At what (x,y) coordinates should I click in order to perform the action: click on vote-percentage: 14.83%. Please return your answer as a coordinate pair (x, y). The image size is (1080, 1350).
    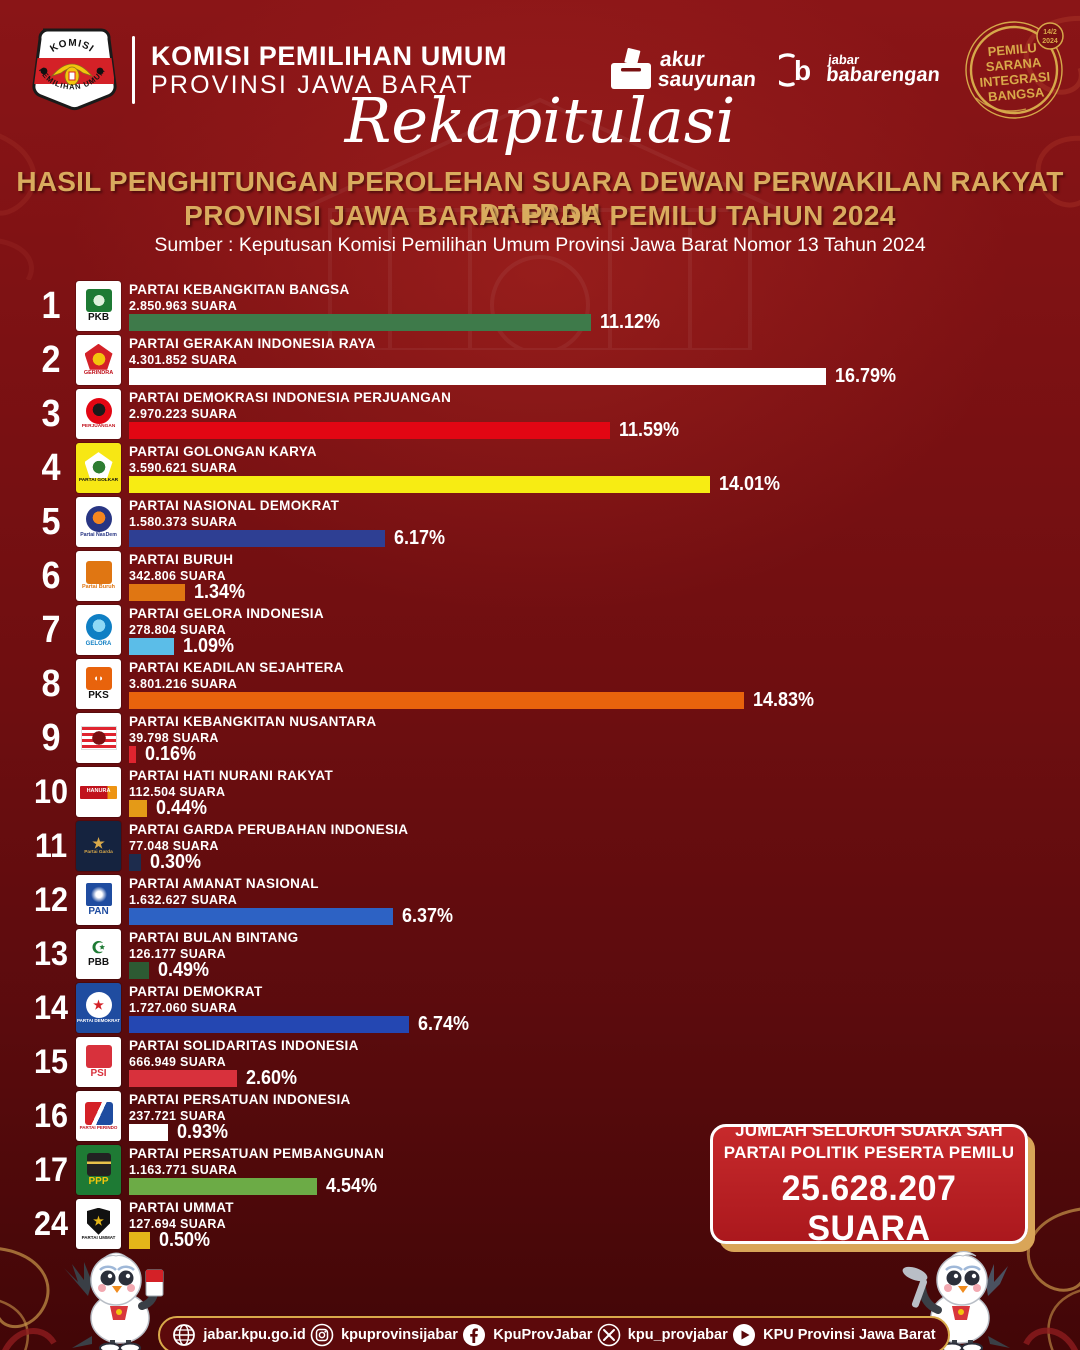
    Looking at the image, I should click on (784, 700).